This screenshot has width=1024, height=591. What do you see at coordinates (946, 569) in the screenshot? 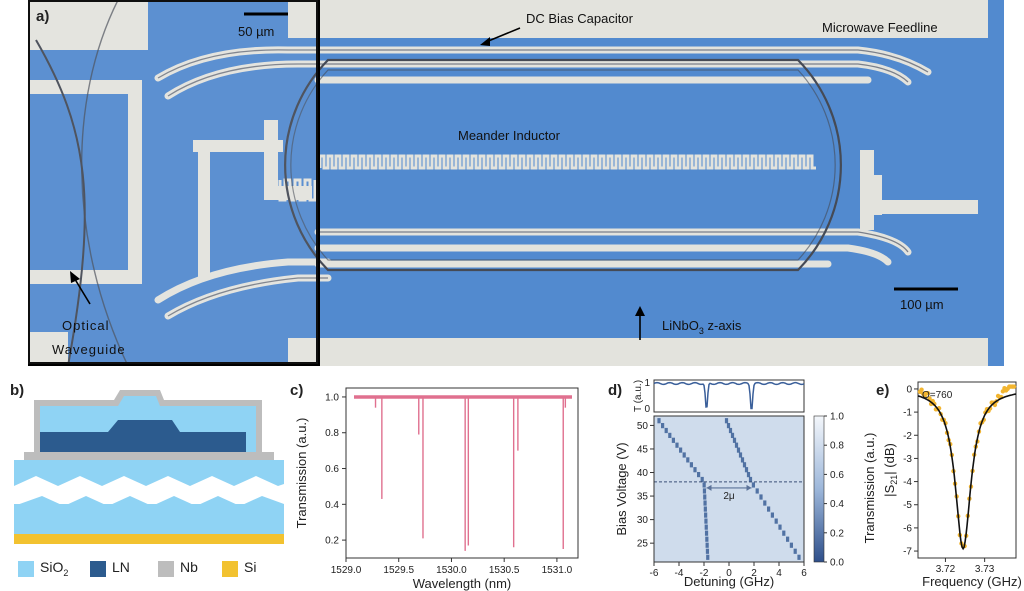
I see `x-tick-label: 3.72` at bounding box center [946, 569].